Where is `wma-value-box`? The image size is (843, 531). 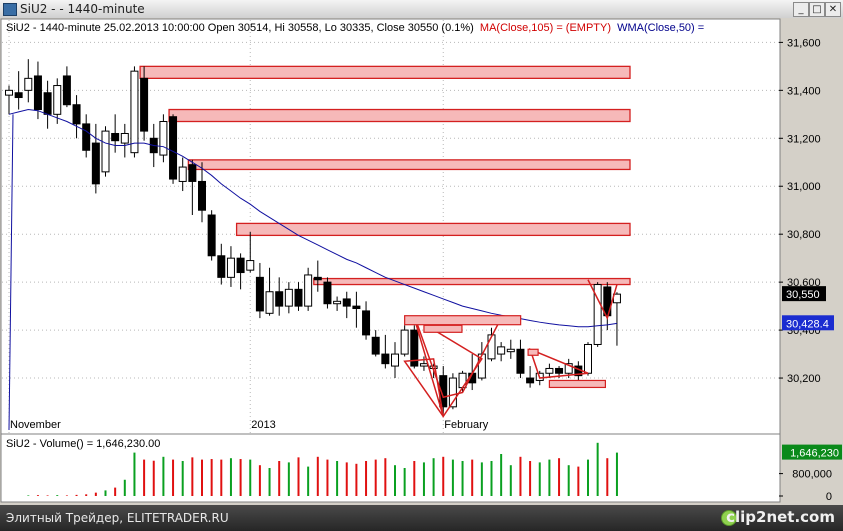
wma-value-box is located at coordinates (808, 323).